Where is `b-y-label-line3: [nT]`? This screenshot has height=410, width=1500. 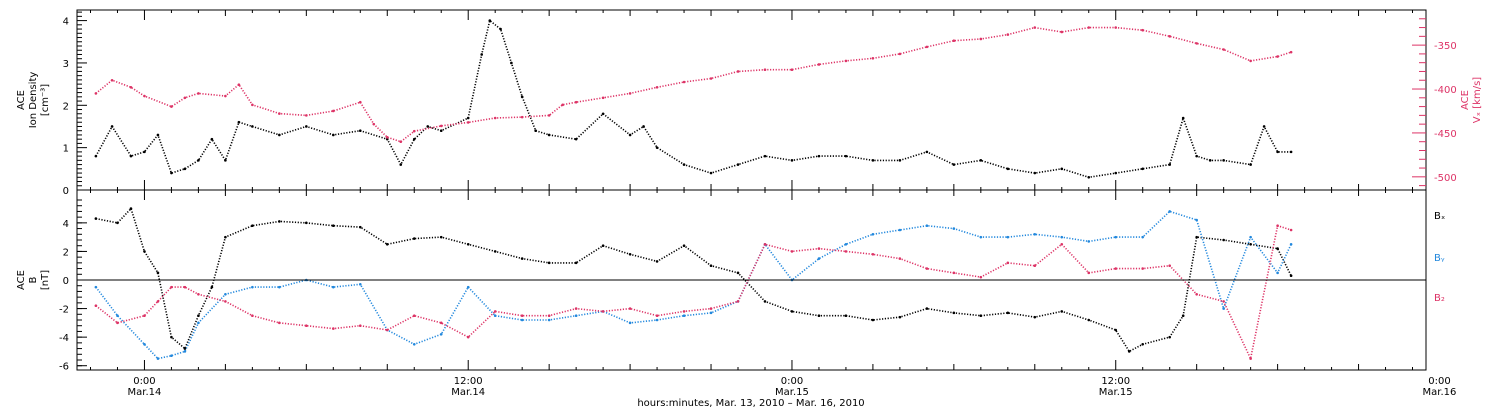 b-y-label-line3: [nT] is located at coordinates (45, 280).